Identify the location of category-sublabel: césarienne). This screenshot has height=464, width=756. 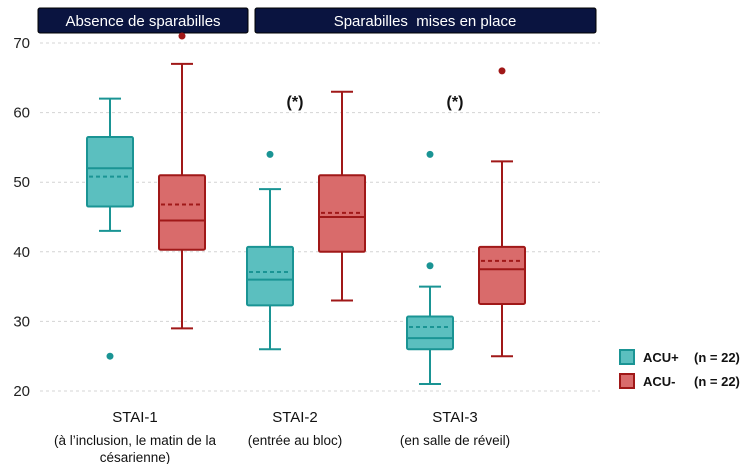
(135, 457).